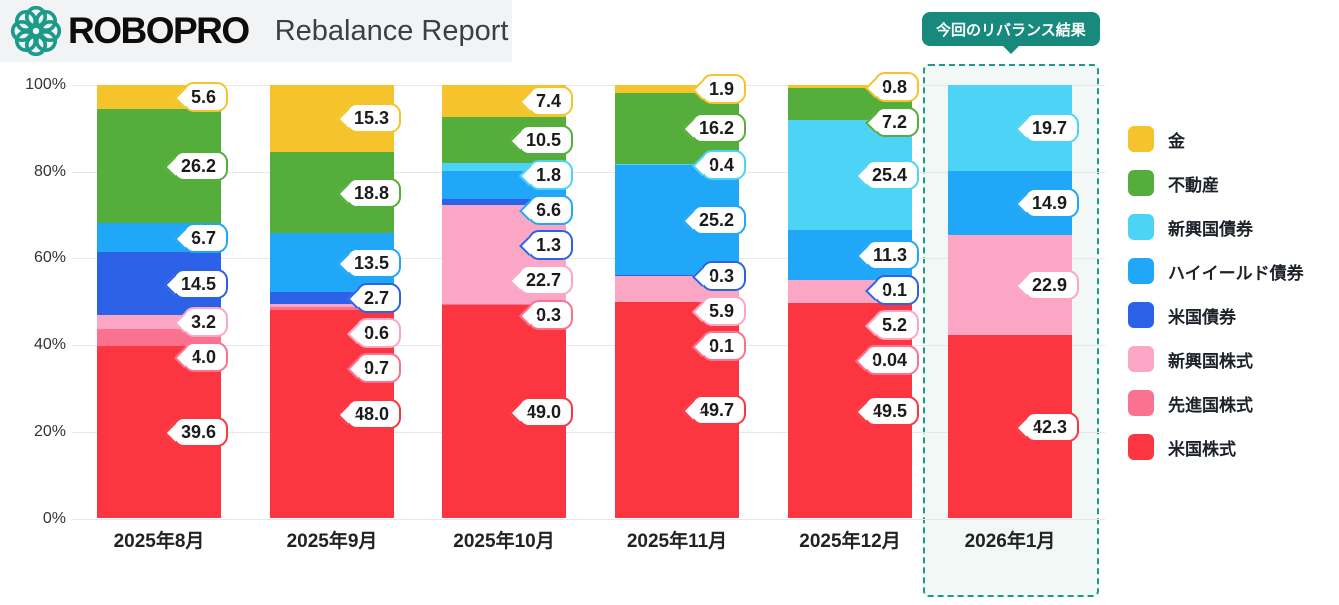  What do you see at coordinates (374, 262) in the screenshot?
I see `value-callout: 13.5` at bounding box center [374, 262].